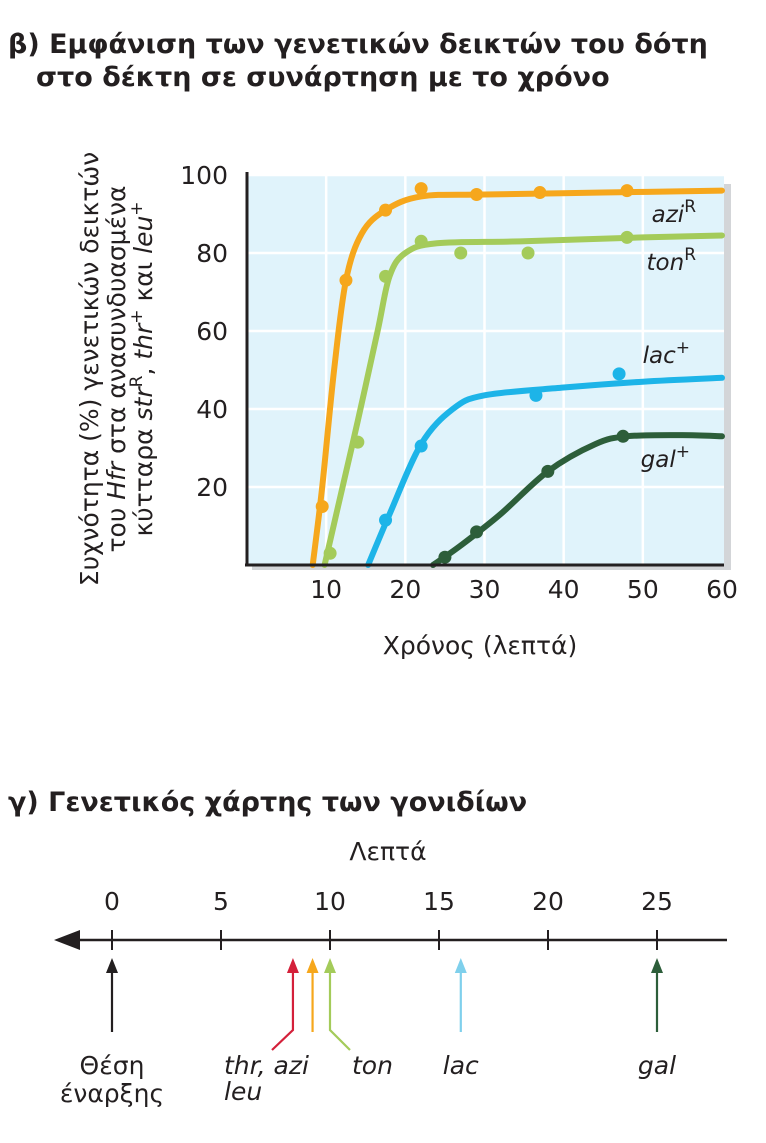 The image size is (766, 1143). What do you see at coordinates (524, 589) in the screenshot?
I see `x-tick-labels: 10 20 30 40 50 60` at bounding box center [524, 589].